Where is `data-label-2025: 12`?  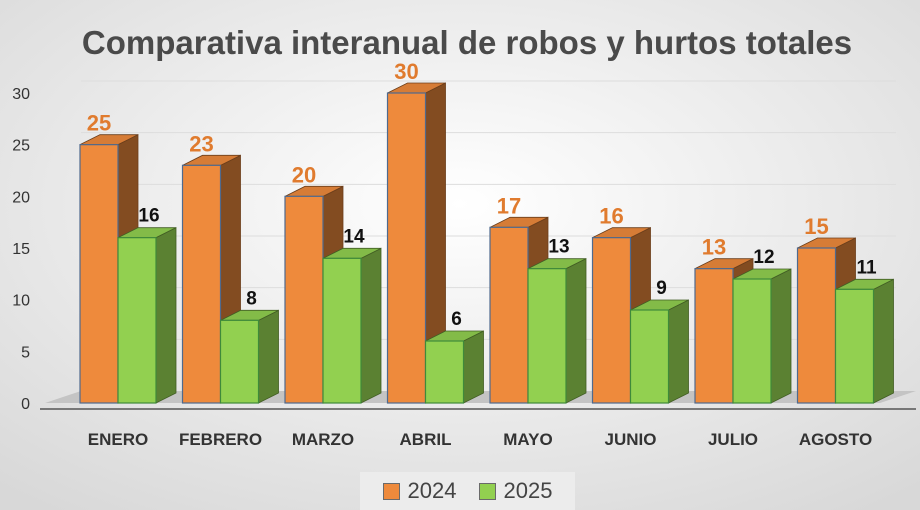 data-label-2025: 12 is located at coordinates (763, 257).